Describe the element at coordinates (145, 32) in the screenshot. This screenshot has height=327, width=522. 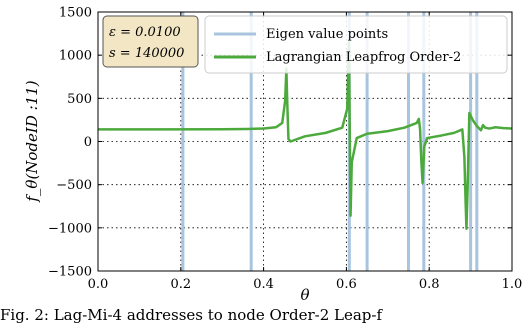
I see `annotation-epsilon: ε = 0.0100` at that location.